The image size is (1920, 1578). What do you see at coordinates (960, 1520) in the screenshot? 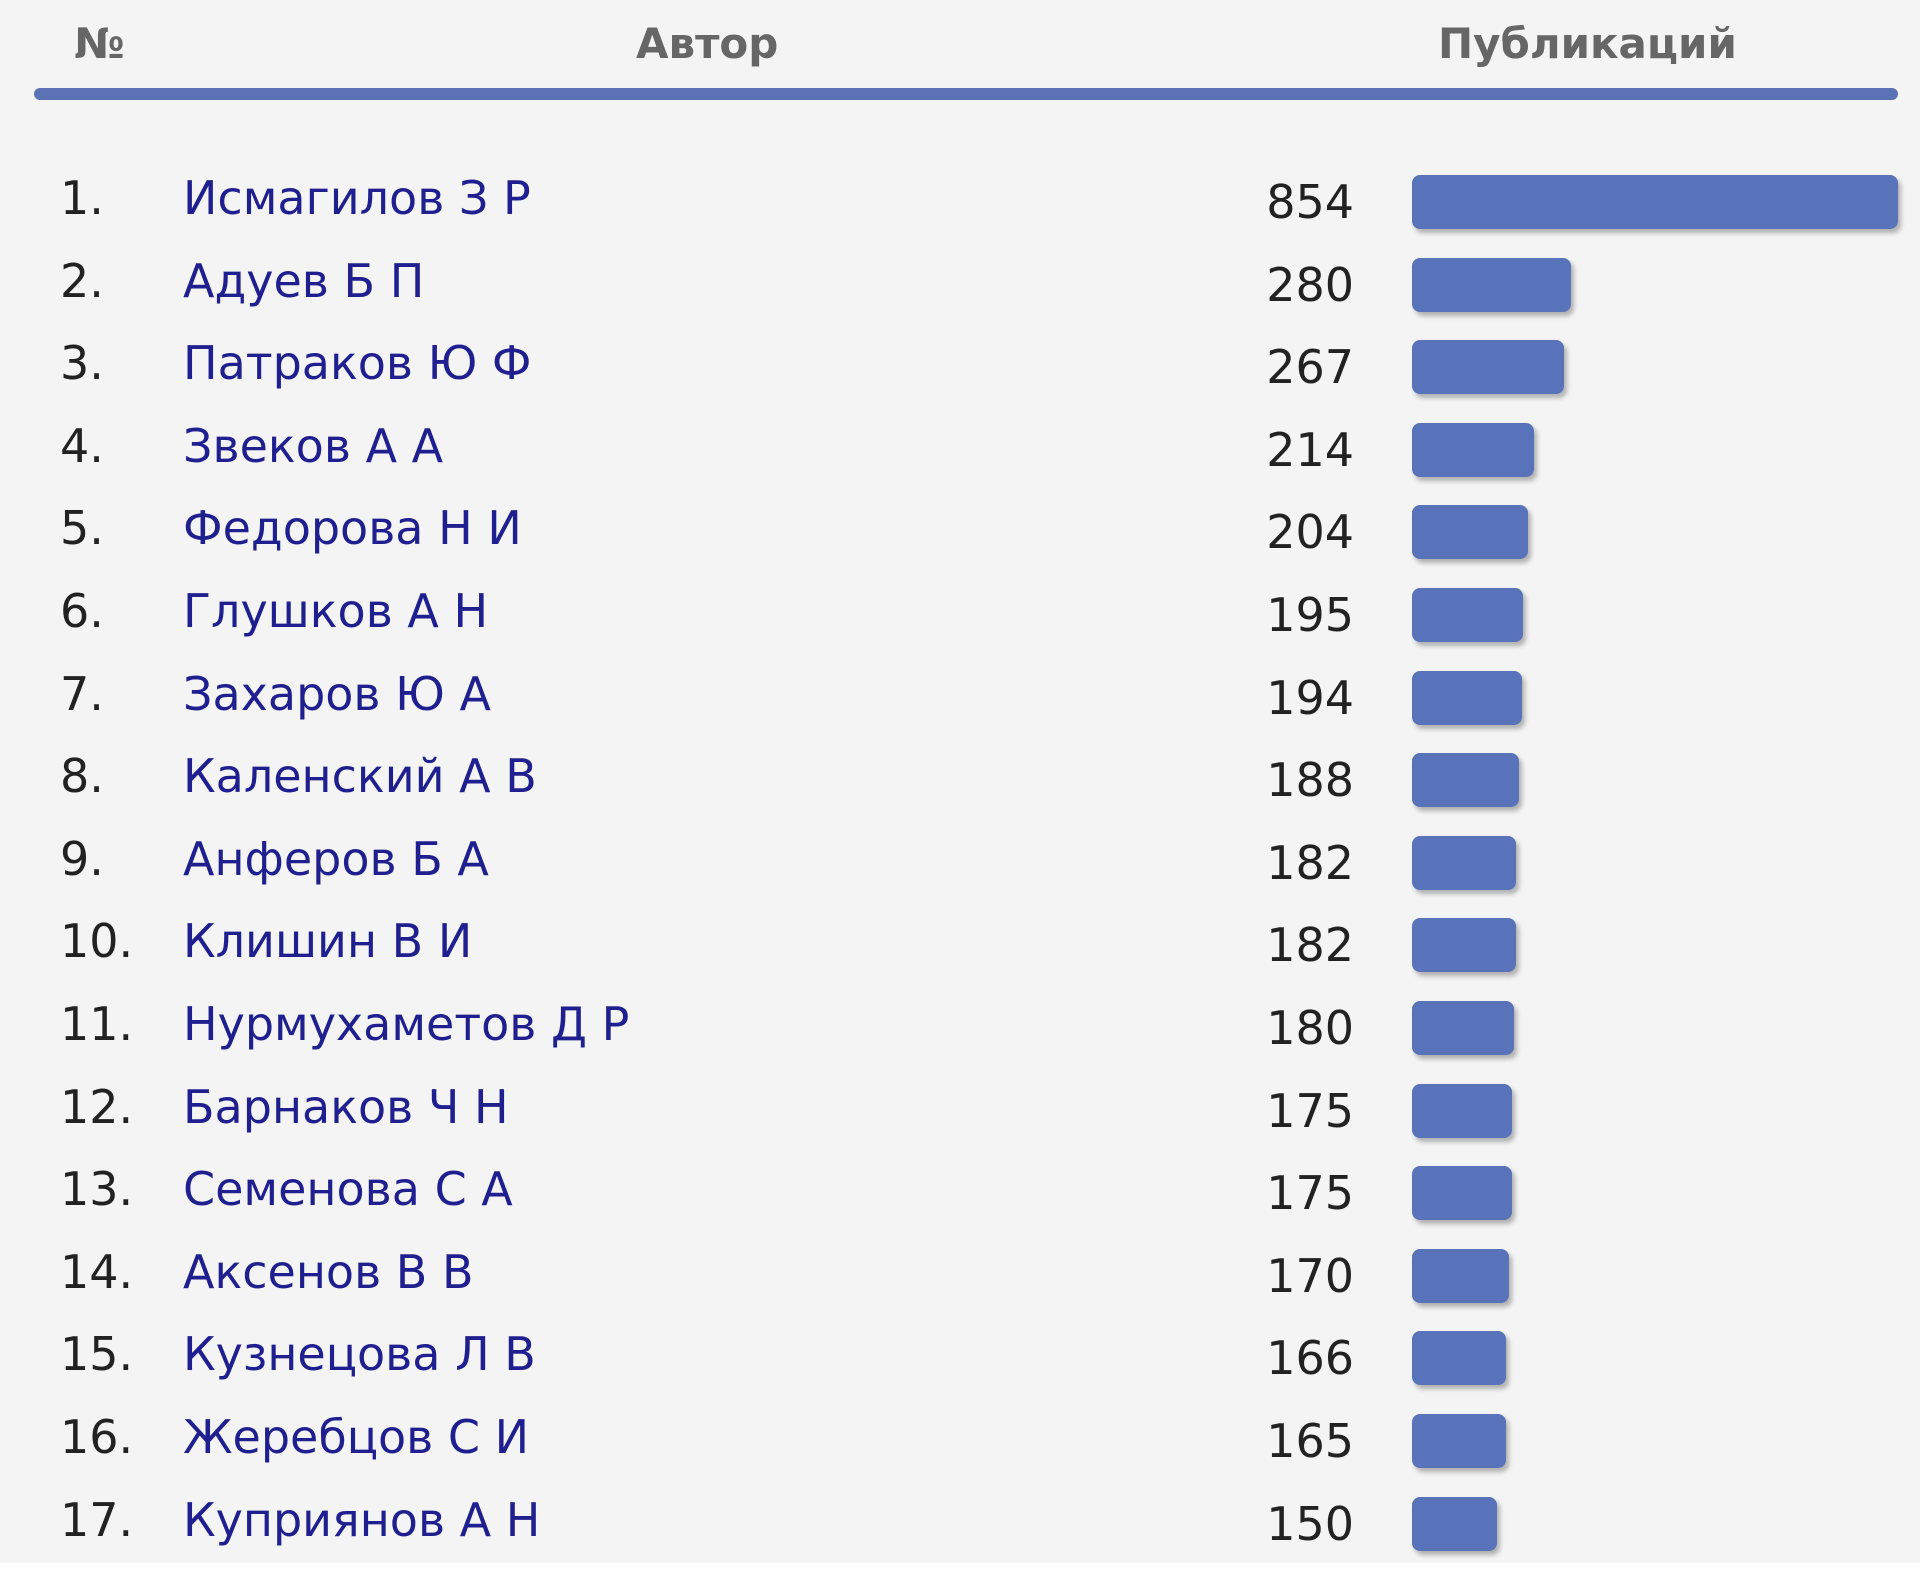
I see `table-row: 17. Куприянов А Н 150` at bounding box center [960, 1520].